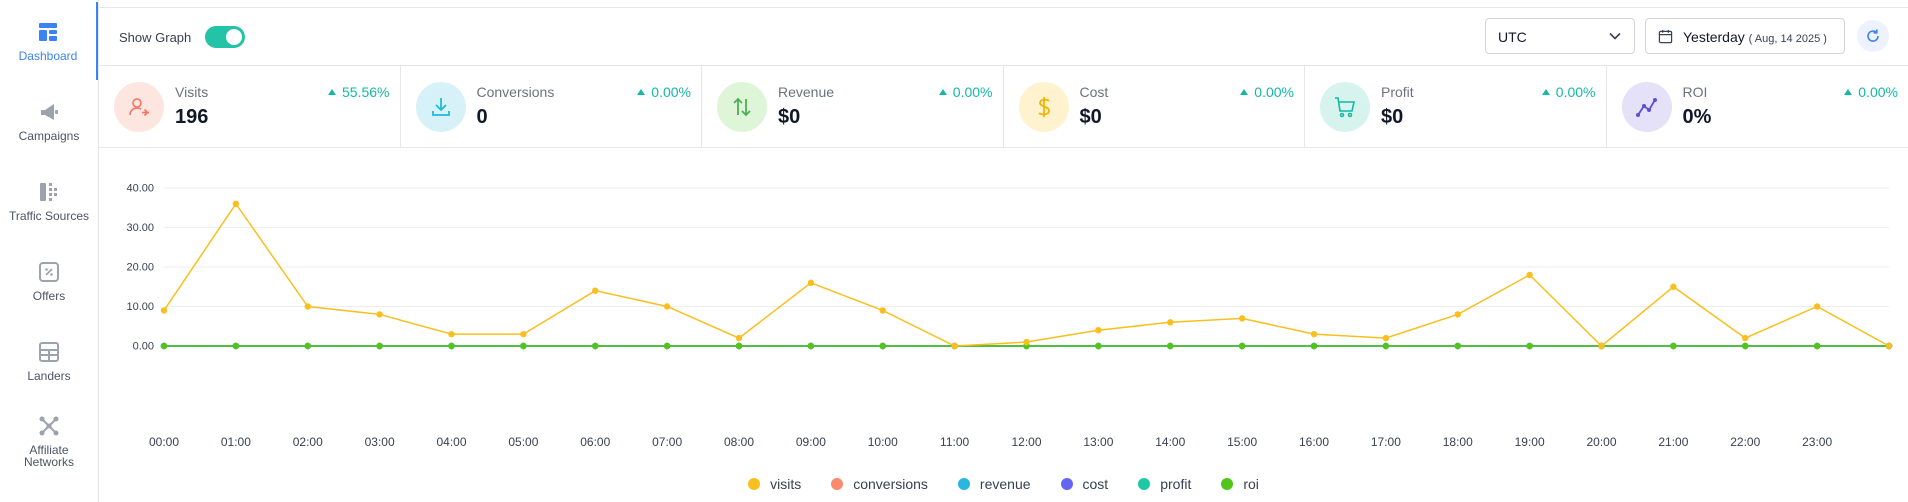 This screenshot has height=502, width=1908. Describe the element at coordinates (140, 228) in the screenshot. I see `y-tick-label: 30.00` at that location.